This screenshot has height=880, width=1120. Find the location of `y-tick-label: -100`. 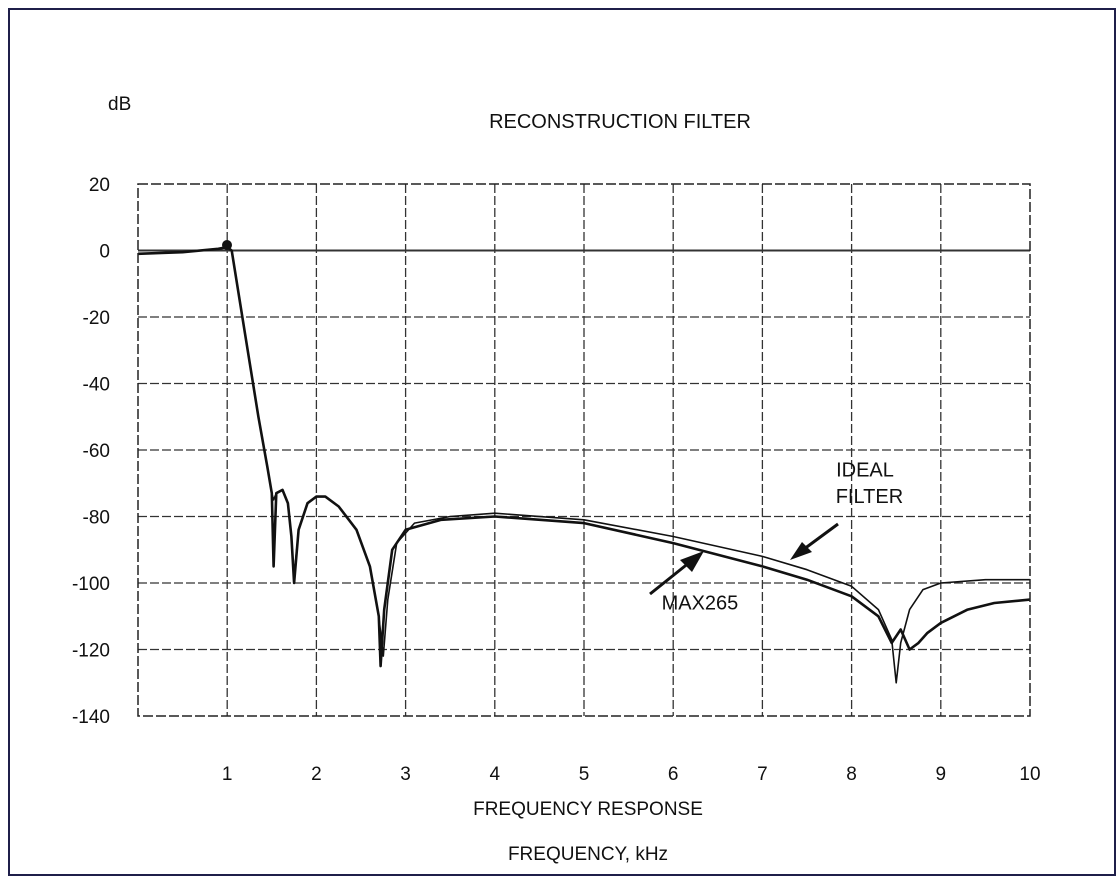

y-tick-label: -100 is located at coordinates (91, 584).